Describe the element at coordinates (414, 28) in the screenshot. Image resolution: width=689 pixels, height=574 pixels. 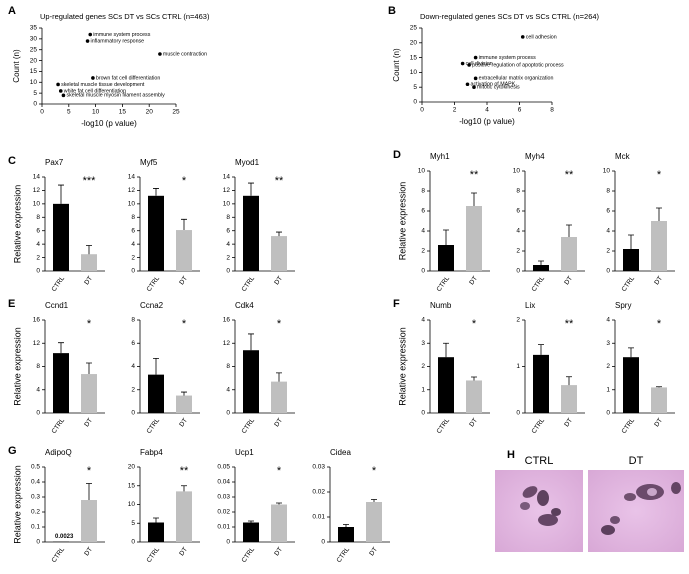
I see `y-tick-label: 25` at that location.